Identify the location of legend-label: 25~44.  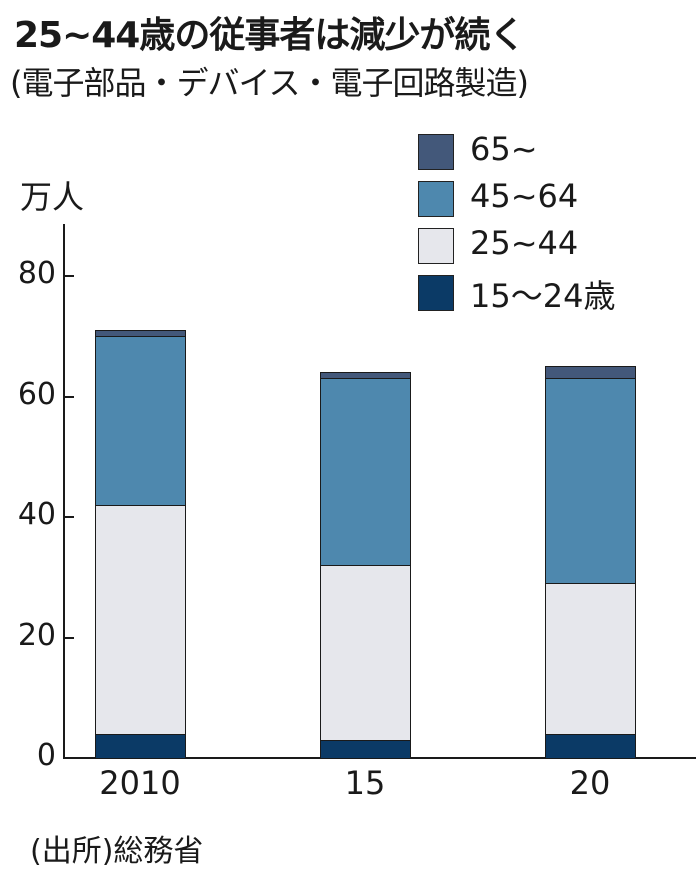
(524, 243).